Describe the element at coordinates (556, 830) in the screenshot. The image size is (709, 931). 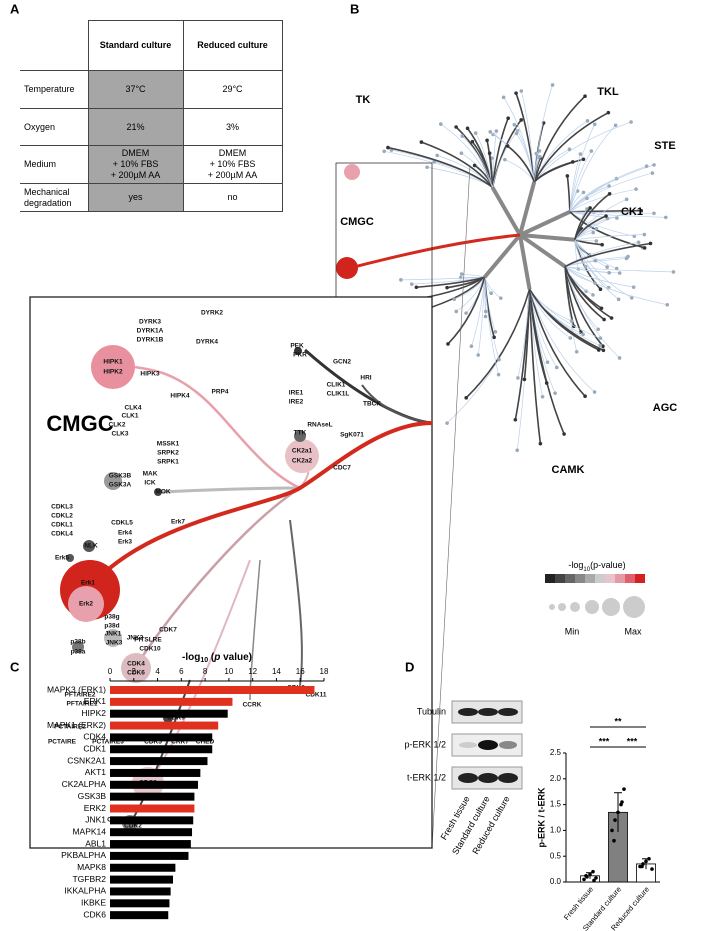
I see `y-tick-label: 1.0` at that location.